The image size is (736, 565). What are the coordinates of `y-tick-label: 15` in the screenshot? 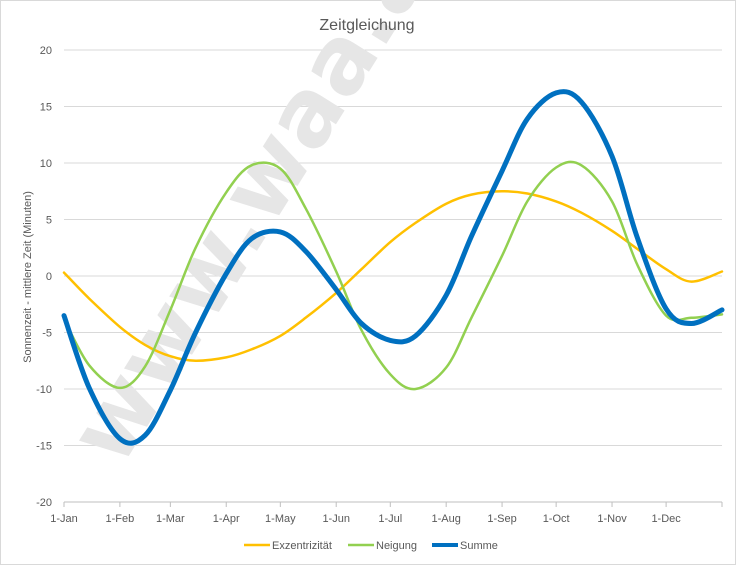 It's located at (46, 108).